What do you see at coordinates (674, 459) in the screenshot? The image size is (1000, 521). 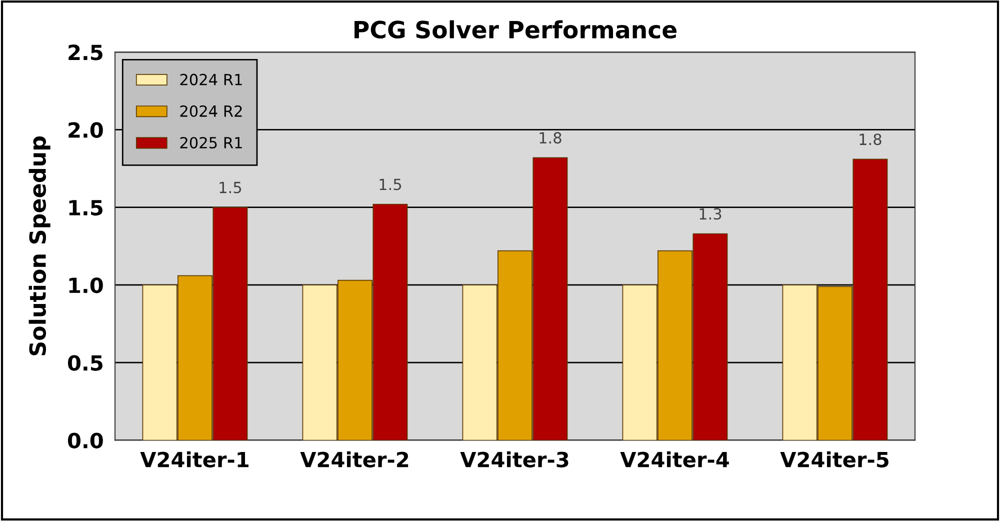 I see `x-tick-label: V24iter-4` at bounding box center [674, 459].